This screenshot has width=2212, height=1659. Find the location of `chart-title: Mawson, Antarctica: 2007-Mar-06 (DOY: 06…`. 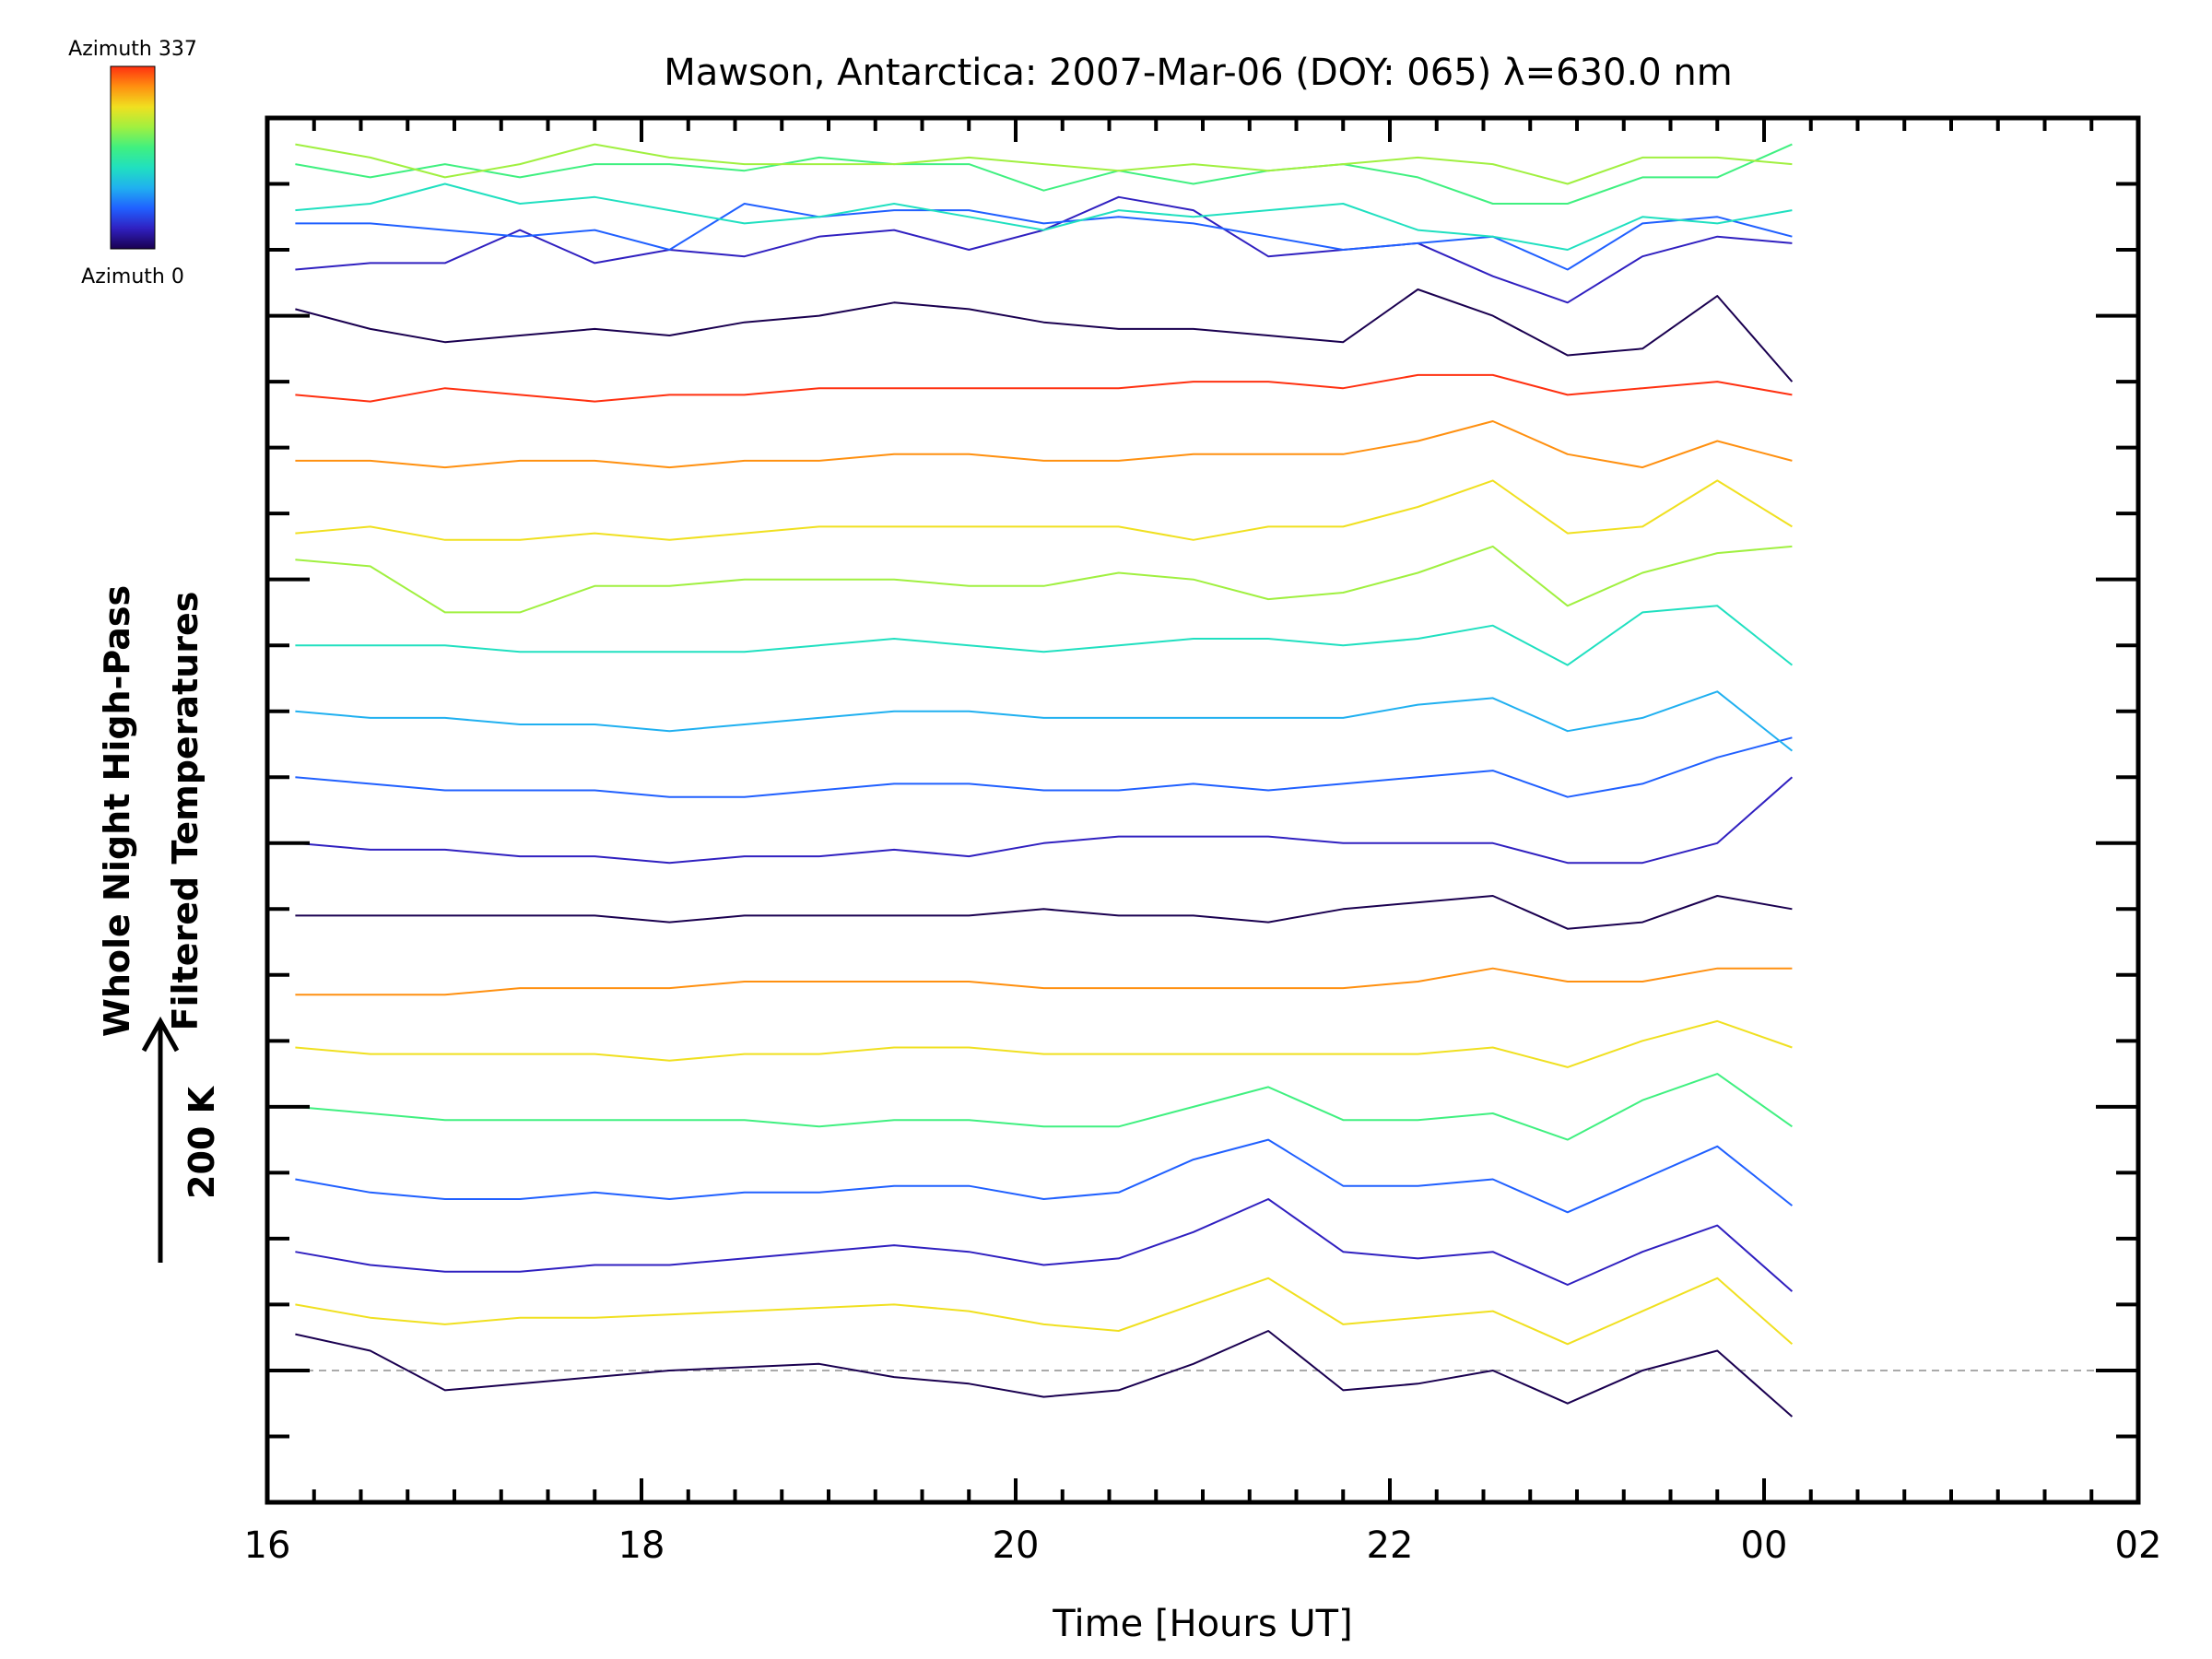

chart-title: Mawson, Antarctica: 2007-Mar-06 (DOY: 06… is located at coordinates (1198, 73).